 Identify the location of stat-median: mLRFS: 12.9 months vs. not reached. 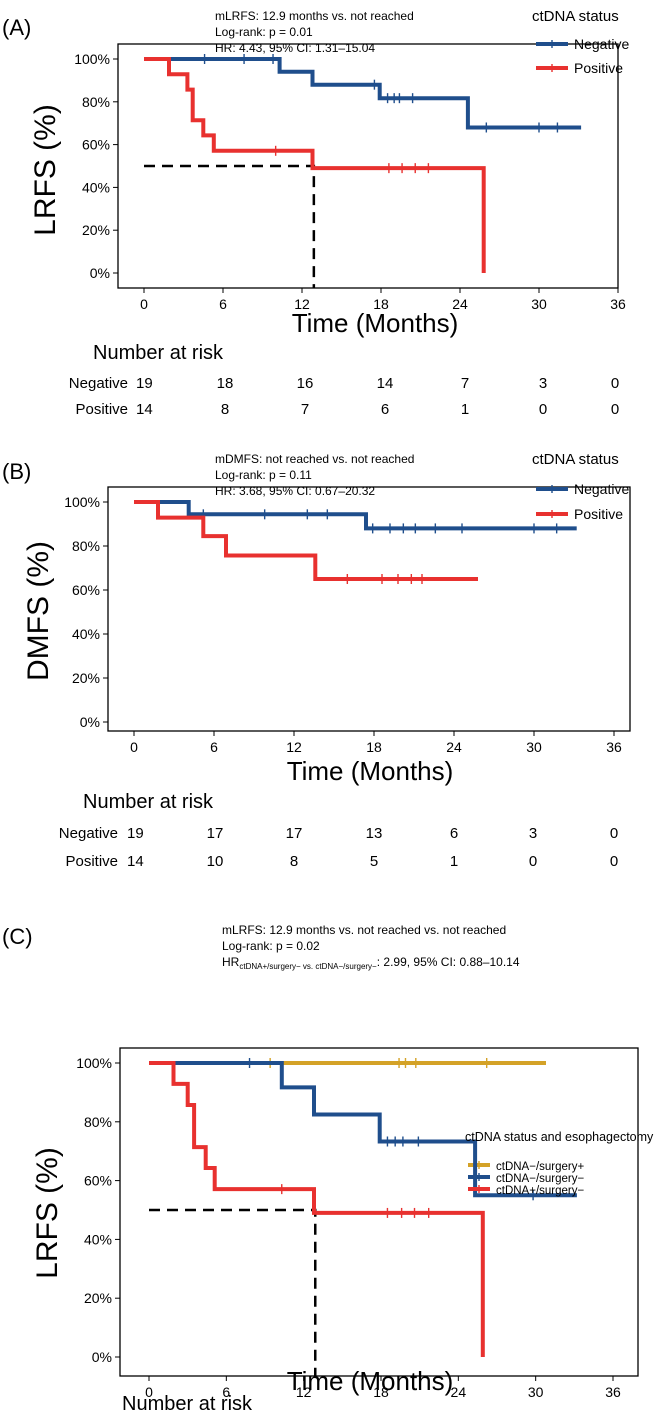
(314, 16).